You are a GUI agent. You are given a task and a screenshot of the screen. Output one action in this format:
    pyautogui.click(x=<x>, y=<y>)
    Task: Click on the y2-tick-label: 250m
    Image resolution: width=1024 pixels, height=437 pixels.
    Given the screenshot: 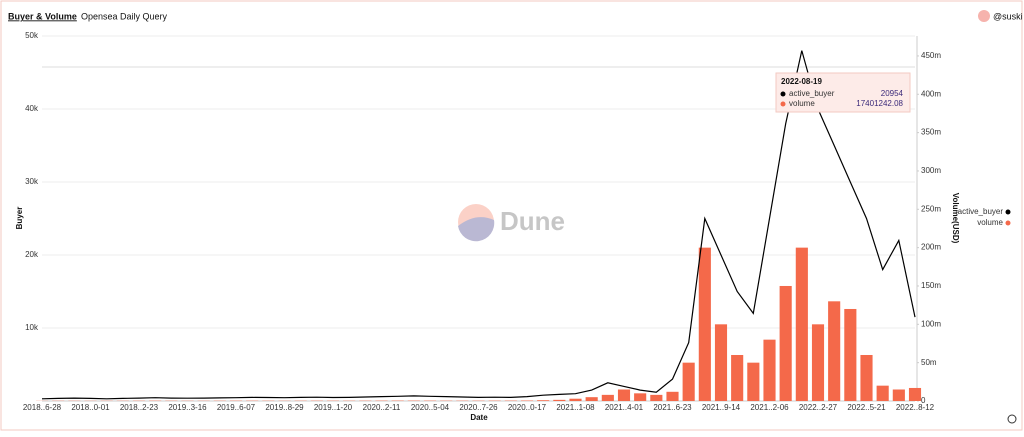 What is the action you would take?
    pyautogui.click(x=931, y=208)
    